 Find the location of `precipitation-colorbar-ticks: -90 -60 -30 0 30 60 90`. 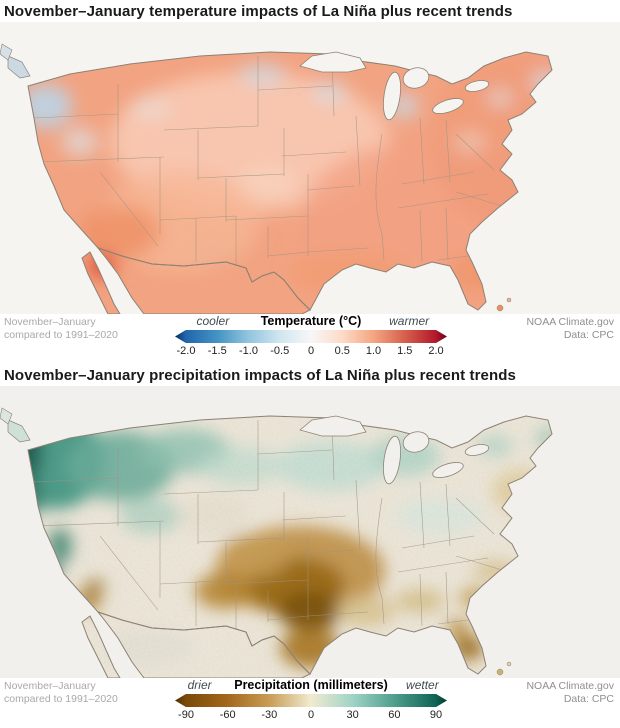

precipitation-colorbar-ticks: -90 -60 -30 0 30 60 90 is located at coordinates (310, 716).